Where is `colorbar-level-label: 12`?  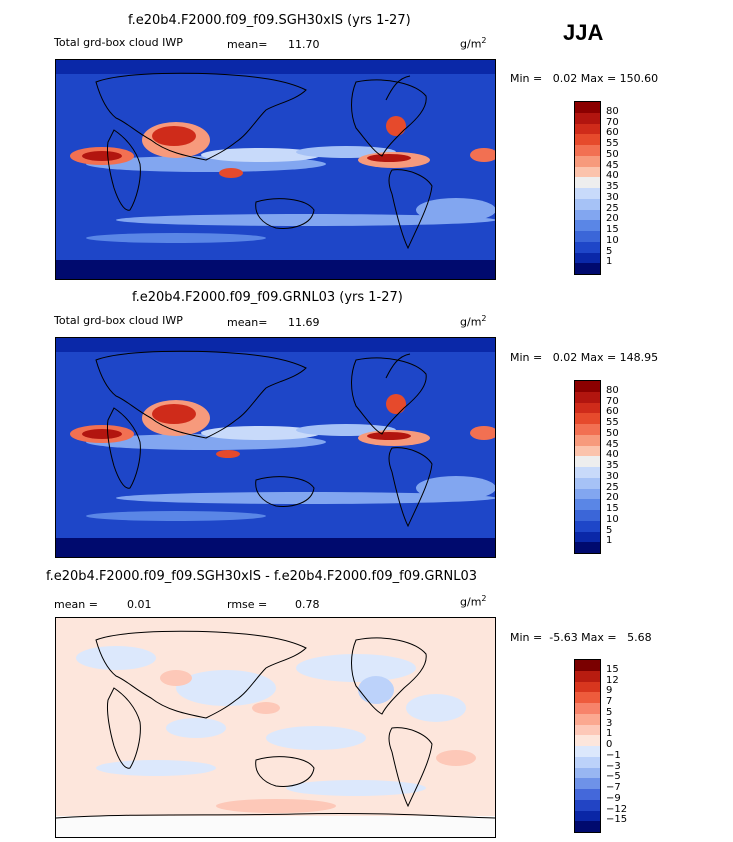 colorbar-level-label: 12 is located at coordinates (612, 680).